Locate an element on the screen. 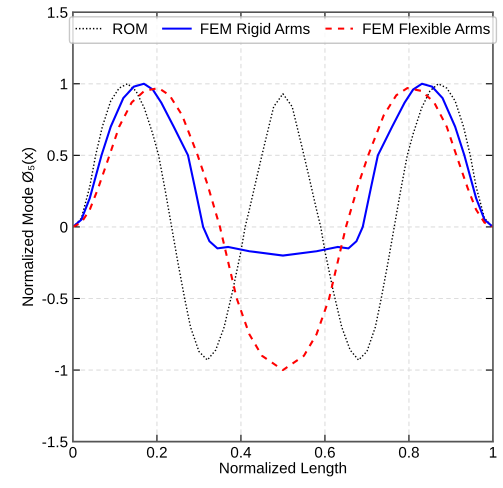 The width and height of the screenshot is (503, 488). y-tick-label: -1.5 is located at coordinates (55, 442).